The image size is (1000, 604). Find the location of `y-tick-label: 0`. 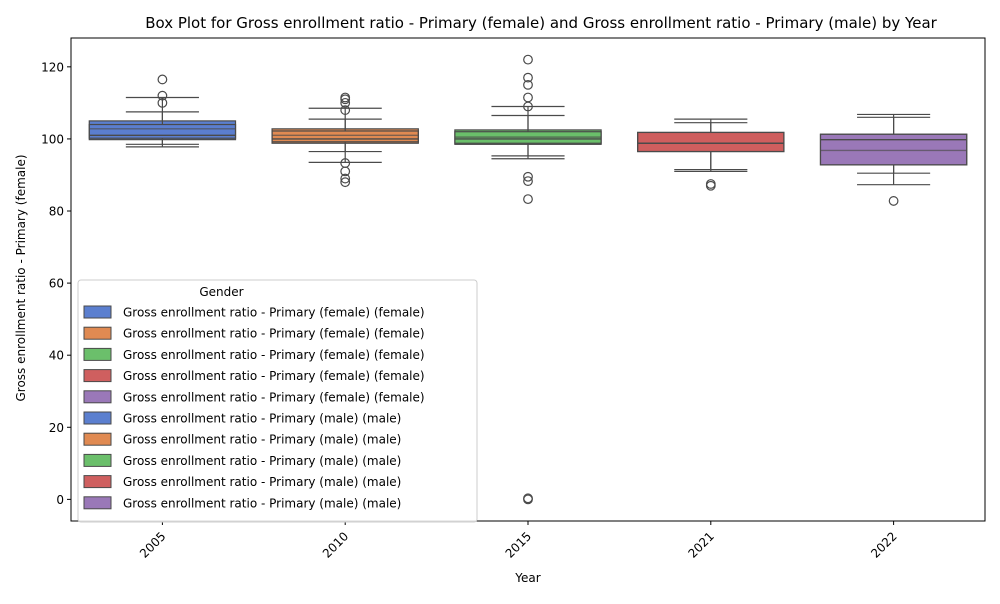

y-tick-label: 0 is located at coordinates (60, 500).